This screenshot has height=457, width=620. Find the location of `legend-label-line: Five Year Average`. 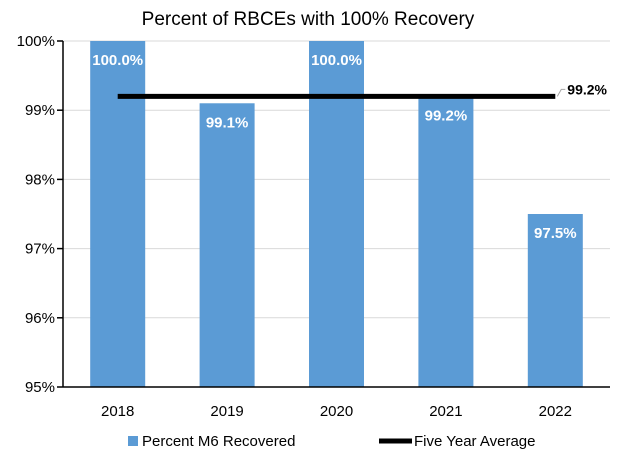

legend-label-line: Five Year Average is located at coordinates (474, 441).